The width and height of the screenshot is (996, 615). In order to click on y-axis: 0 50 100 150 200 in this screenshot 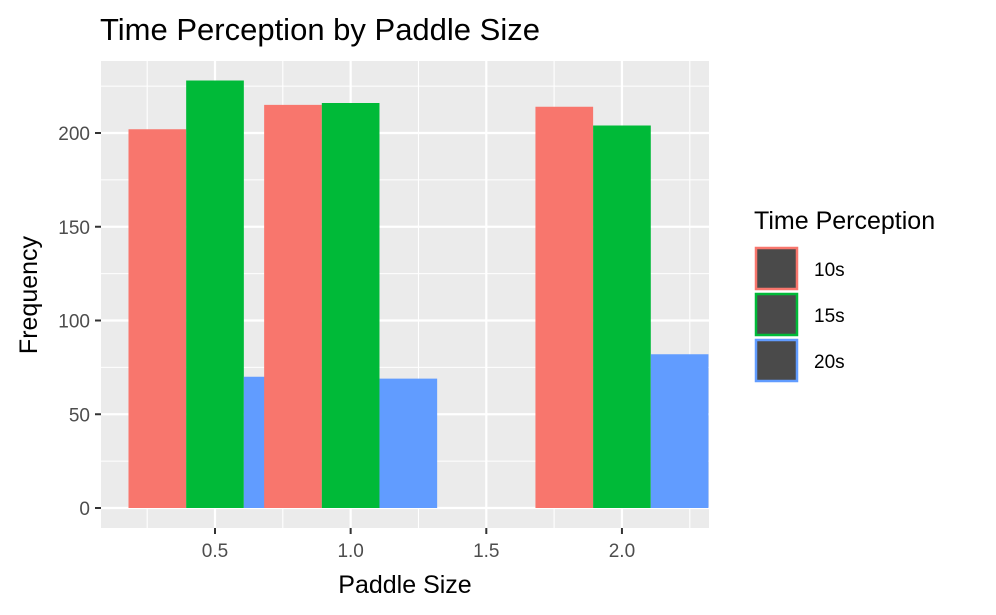, I will do `click(79, 322)`.